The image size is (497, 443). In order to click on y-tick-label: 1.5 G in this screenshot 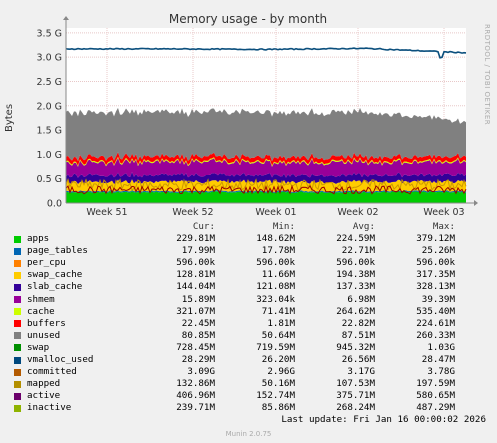, I will do `click(50, 131)`.